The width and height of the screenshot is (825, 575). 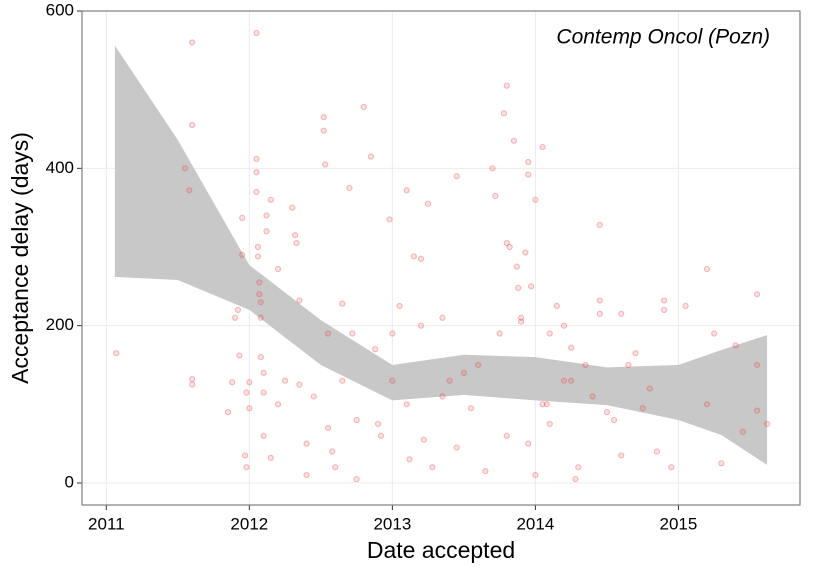 I want to click on x-tick-label: 2013, so click(x=392, y=523).